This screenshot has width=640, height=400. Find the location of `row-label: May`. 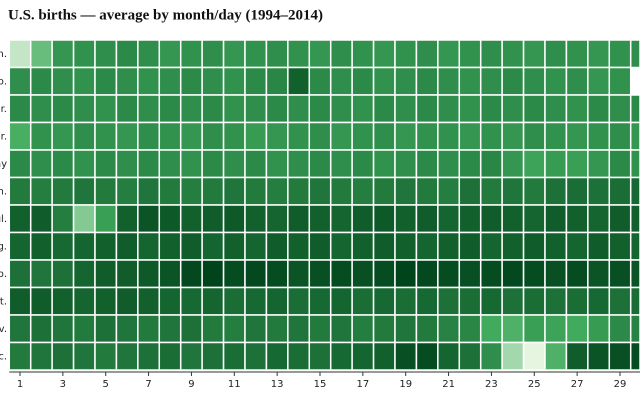

row-label: May is located at coordinates (3, 164).